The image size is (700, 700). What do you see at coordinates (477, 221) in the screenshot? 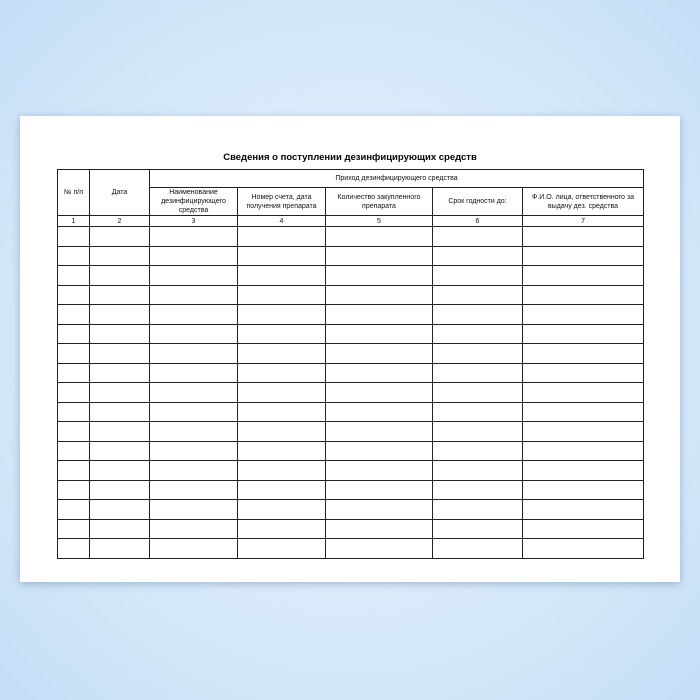
I see `column-number: 6` at bounding box center [477, 221].